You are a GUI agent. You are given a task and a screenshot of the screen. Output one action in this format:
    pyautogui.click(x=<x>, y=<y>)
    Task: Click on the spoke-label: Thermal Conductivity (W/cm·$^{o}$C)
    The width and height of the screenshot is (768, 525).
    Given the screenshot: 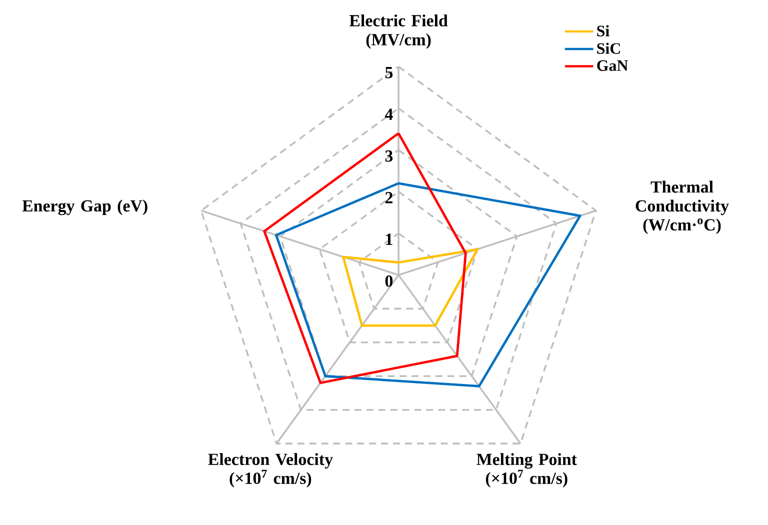 What is the action you would take?
    pyautogui.click(x=682, y=207)
    